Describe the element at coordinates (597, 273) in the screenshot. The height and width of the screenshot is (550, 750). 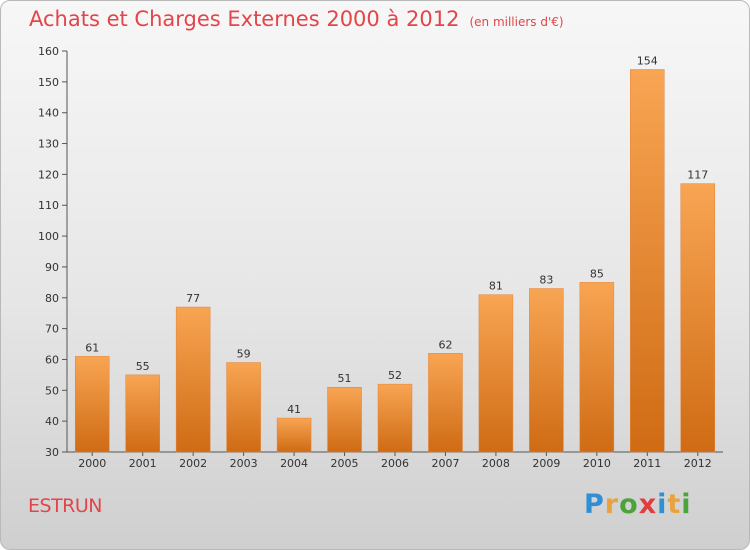
I see `bar-value-label: 85` at that location.